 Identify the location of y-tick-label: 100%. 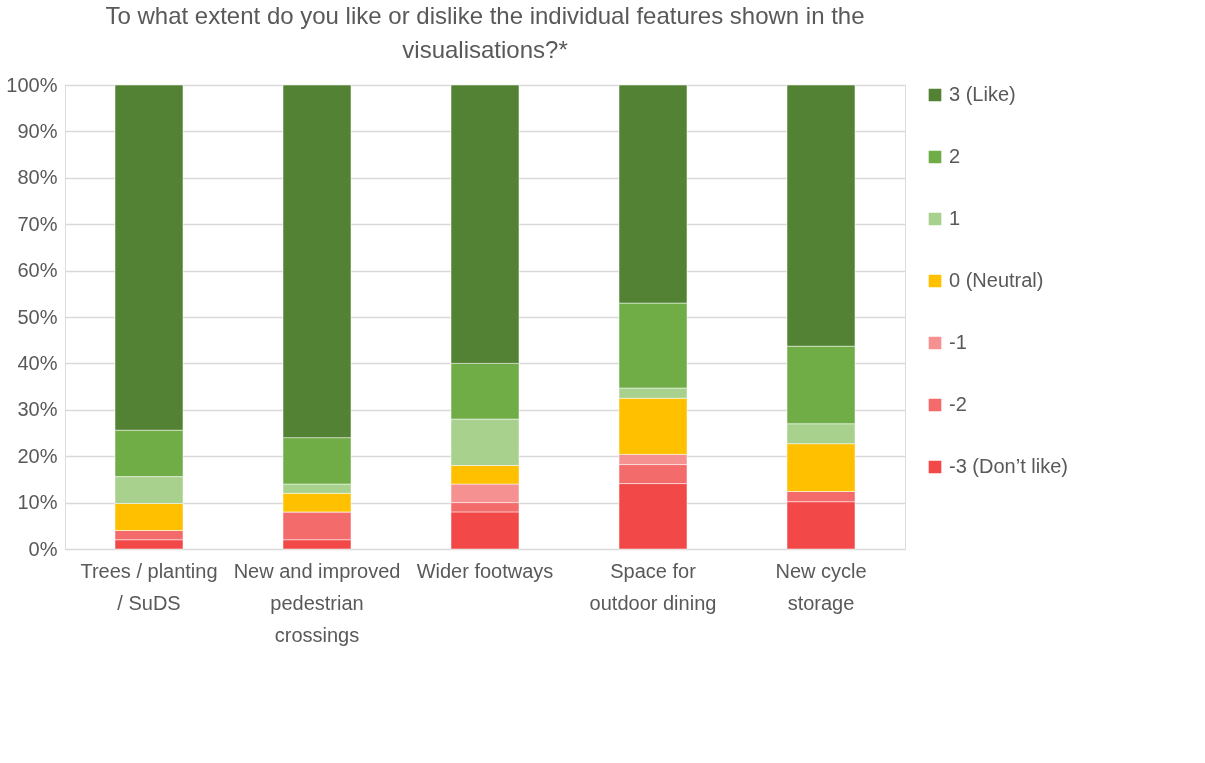
(32, 84).